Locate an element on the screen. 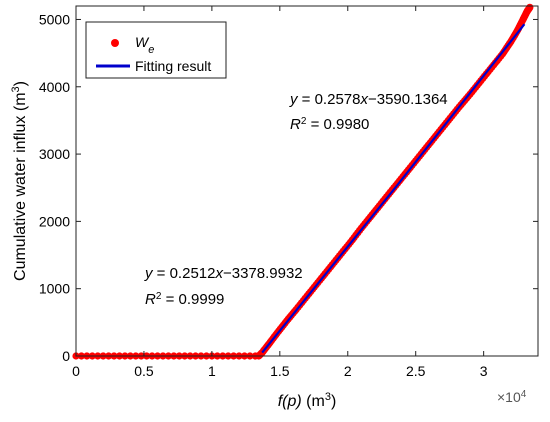  x-axis-label-sup: 3 is located at coordinates (328, 397).